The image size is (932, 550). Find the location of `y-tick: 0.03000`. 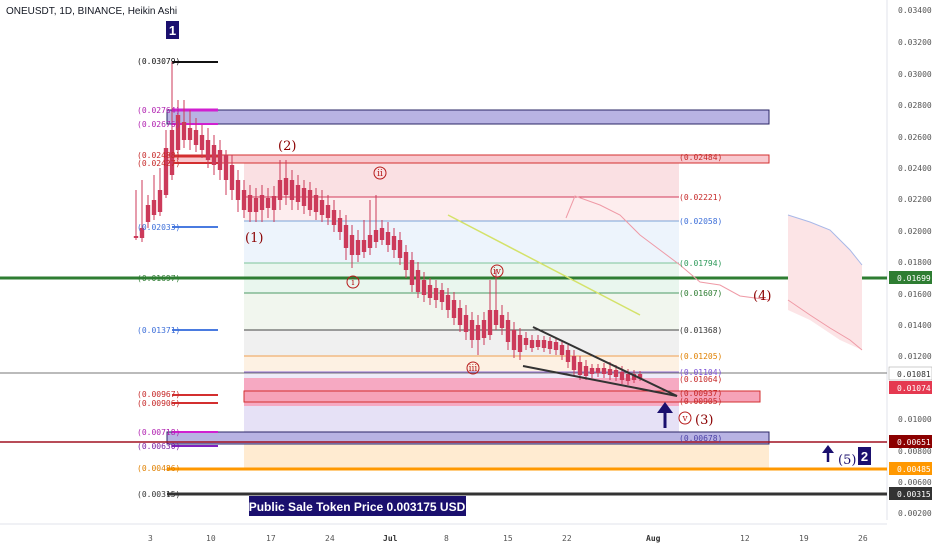

y-tick: 0.03000 is located at coordinates (915, 74).